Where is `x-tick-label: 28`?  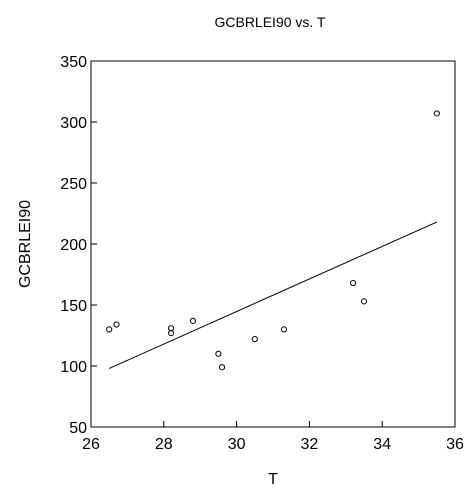
x-tick-label: 28 is located at coordinates (164, 444).